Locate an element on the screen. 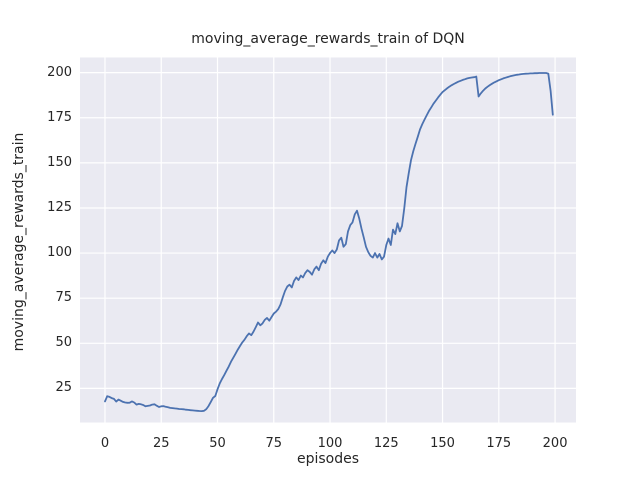 The image size is (640, 480). x-tick-label: 25 is located at coordinates (161, 443).